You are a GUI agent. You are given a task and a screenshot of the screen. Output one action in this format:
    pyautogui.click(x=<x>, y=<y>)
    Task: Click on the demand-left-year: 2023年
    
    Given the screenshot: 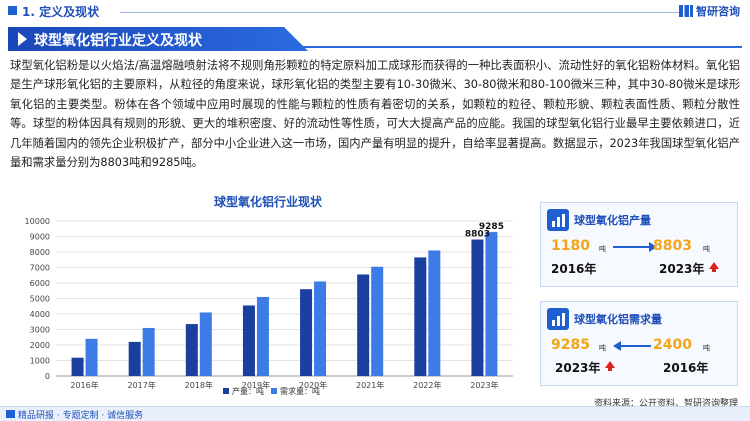 What is the action you would take?
    pyautogui.click(x=578, y=368)
    